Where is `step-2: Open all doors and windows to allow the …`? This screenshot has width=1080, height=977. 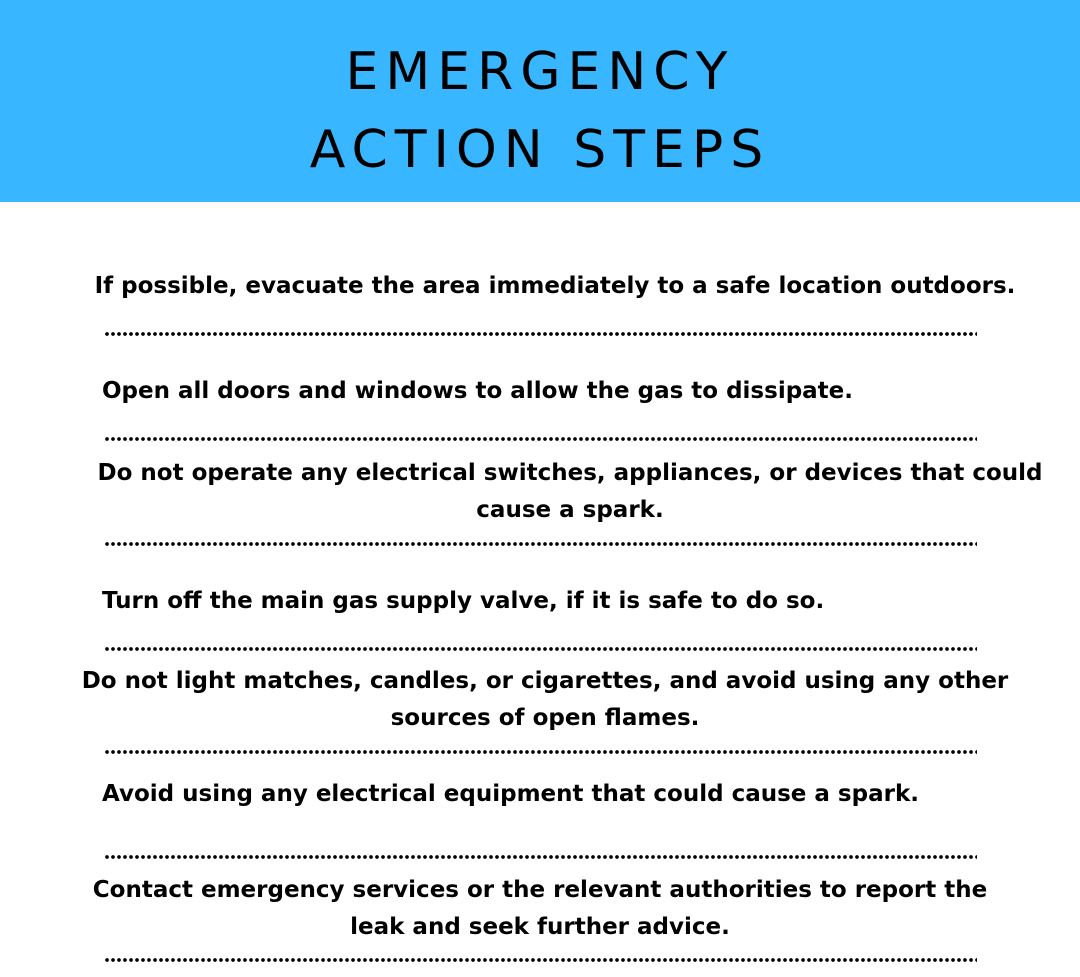
step-2: Open all doors and windows to allow the … is located at coordinates (477, 391).